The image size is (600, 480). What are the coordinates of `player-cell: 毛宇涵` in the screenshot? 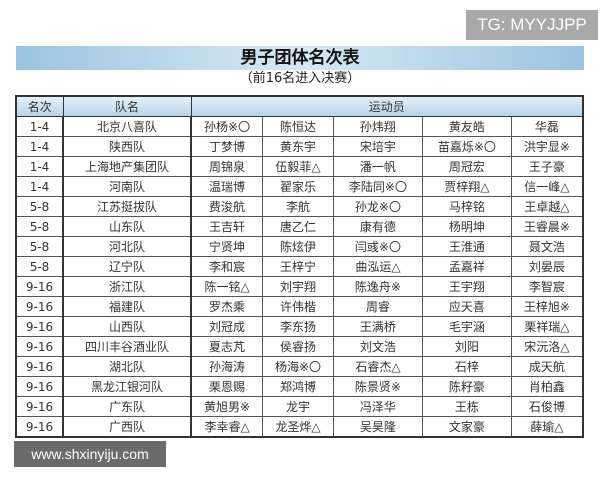 It's located at (466, 326).